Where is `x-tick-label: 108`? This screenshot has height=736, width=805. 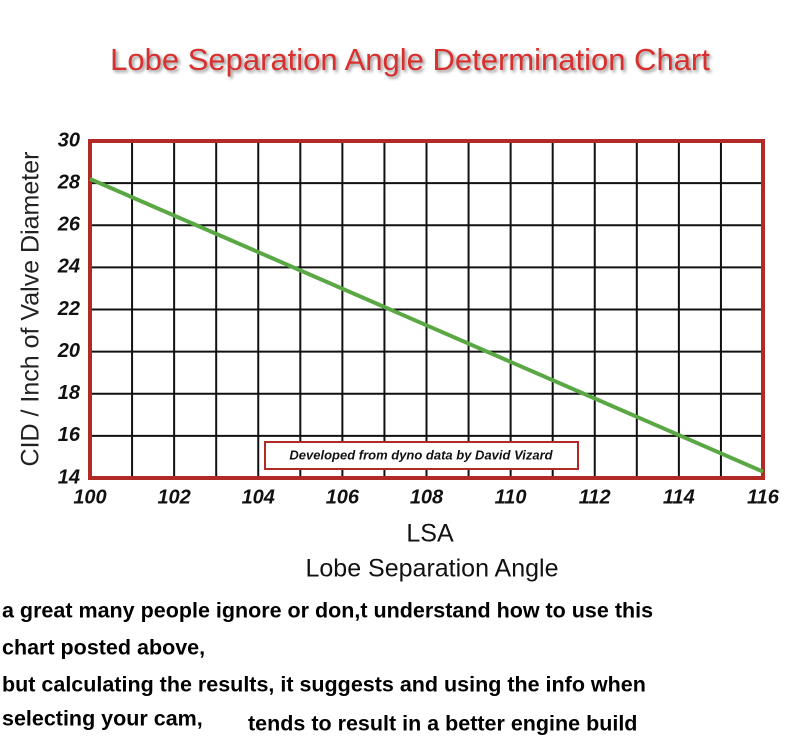
x-tick-label: 108 is located at coordinates (427, 497).